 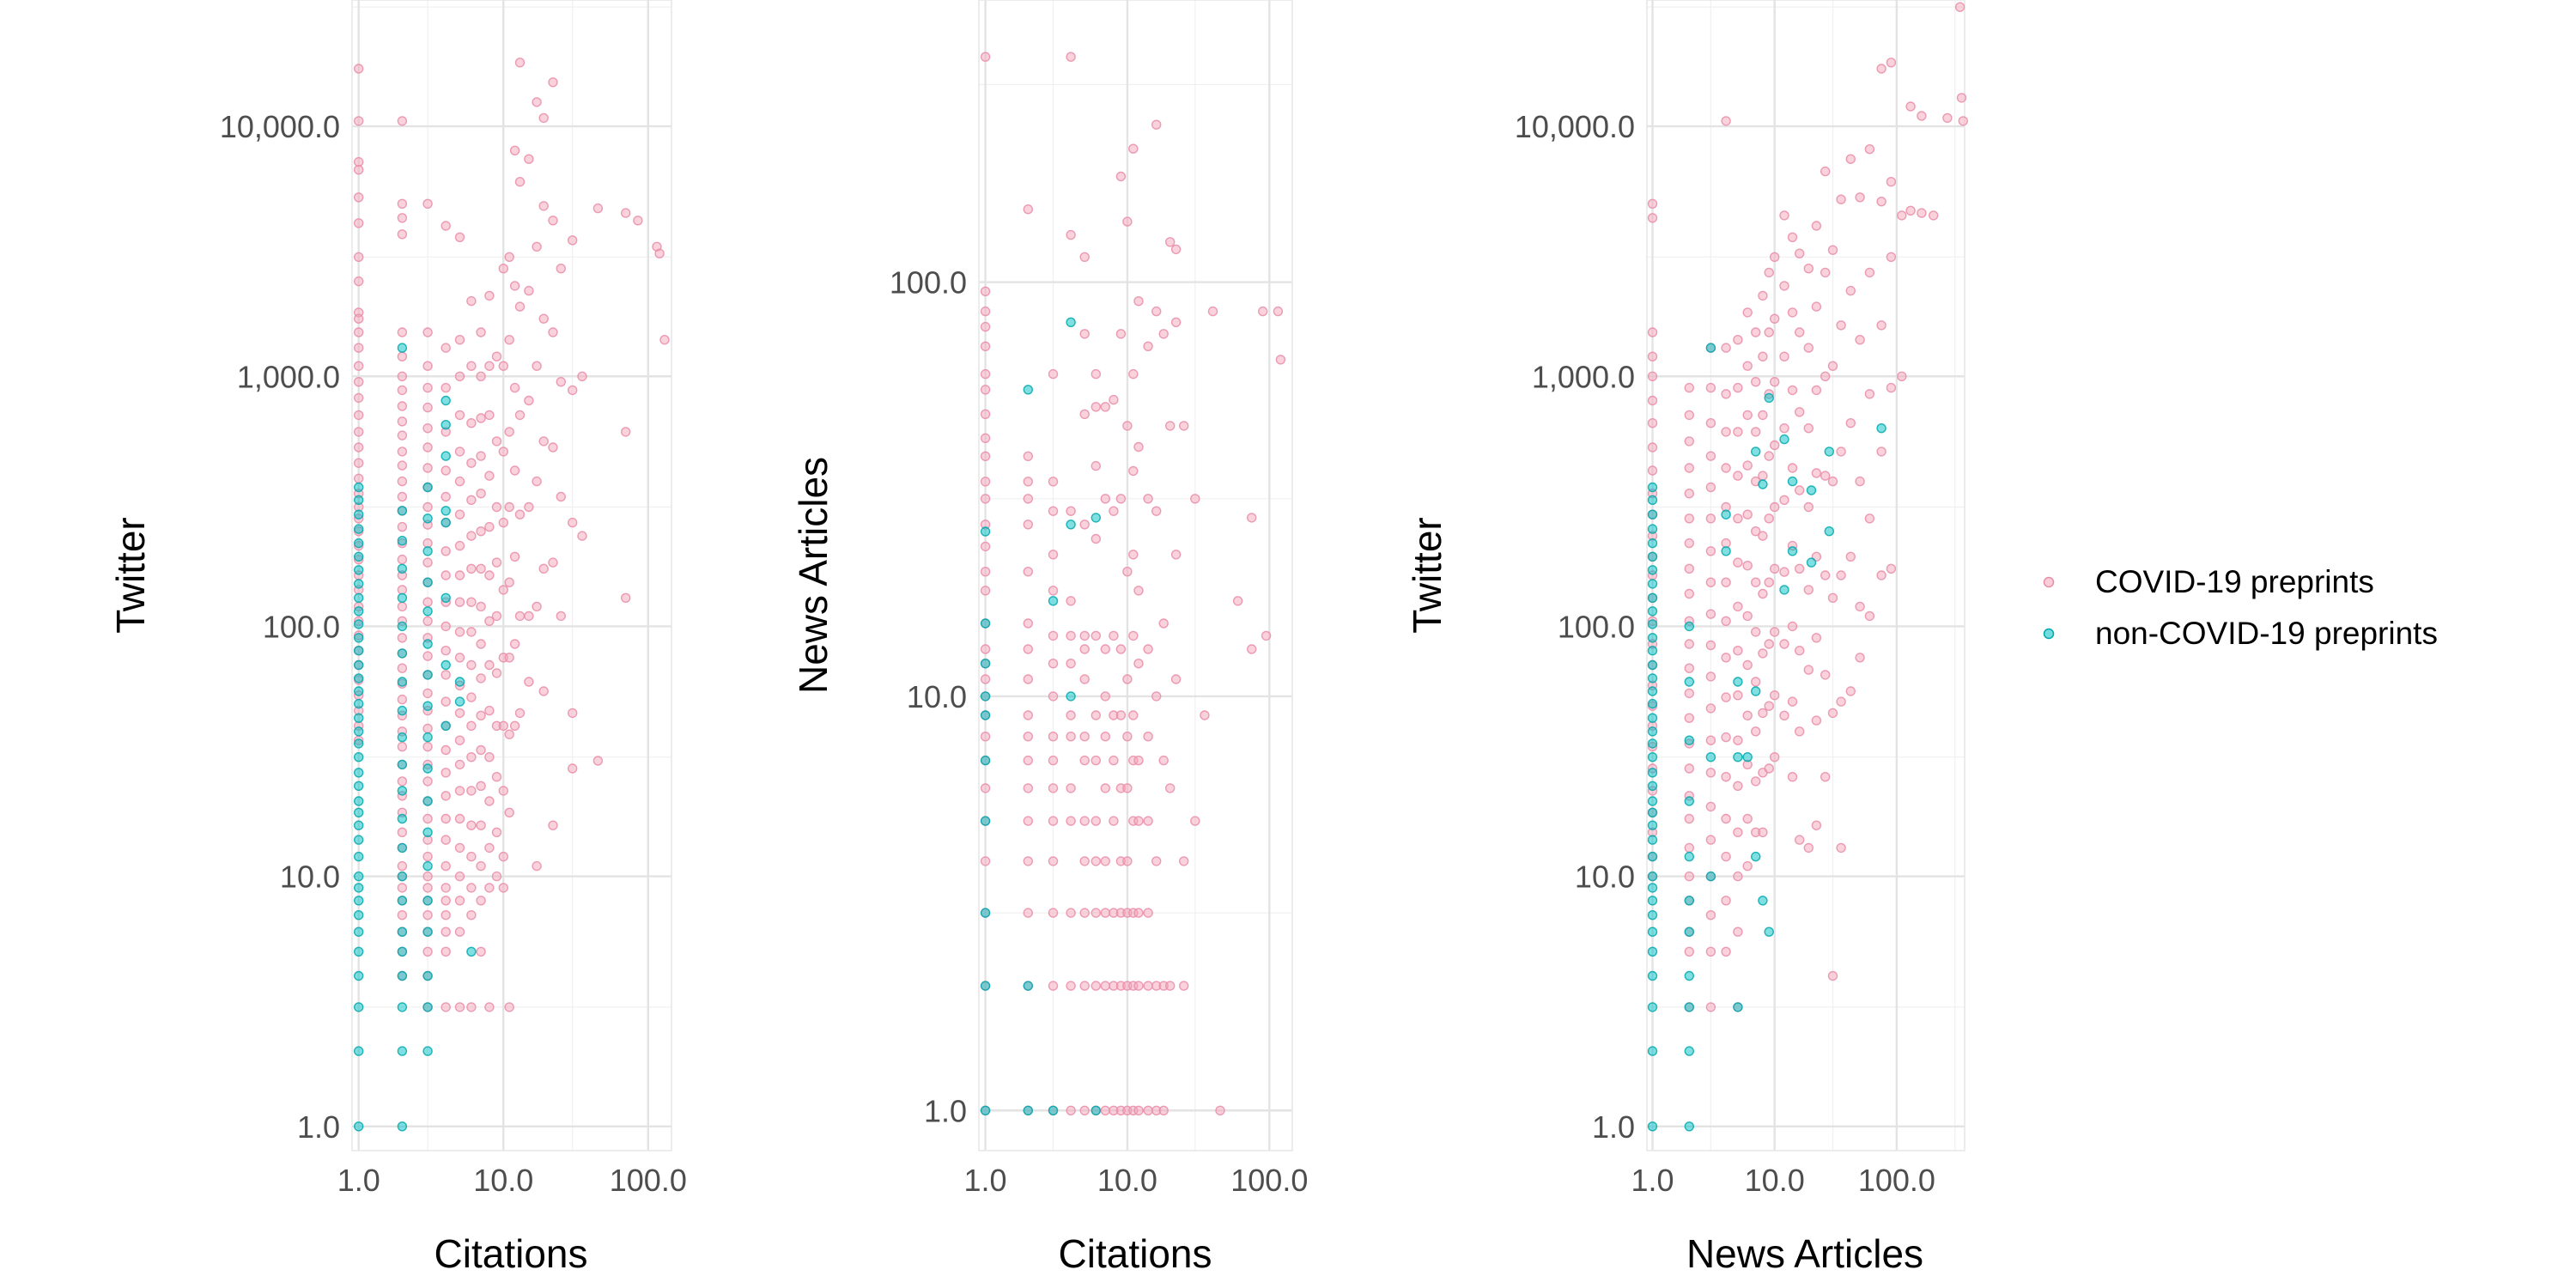 I want to click on series-non-covid, so click(x=1041, y=716).